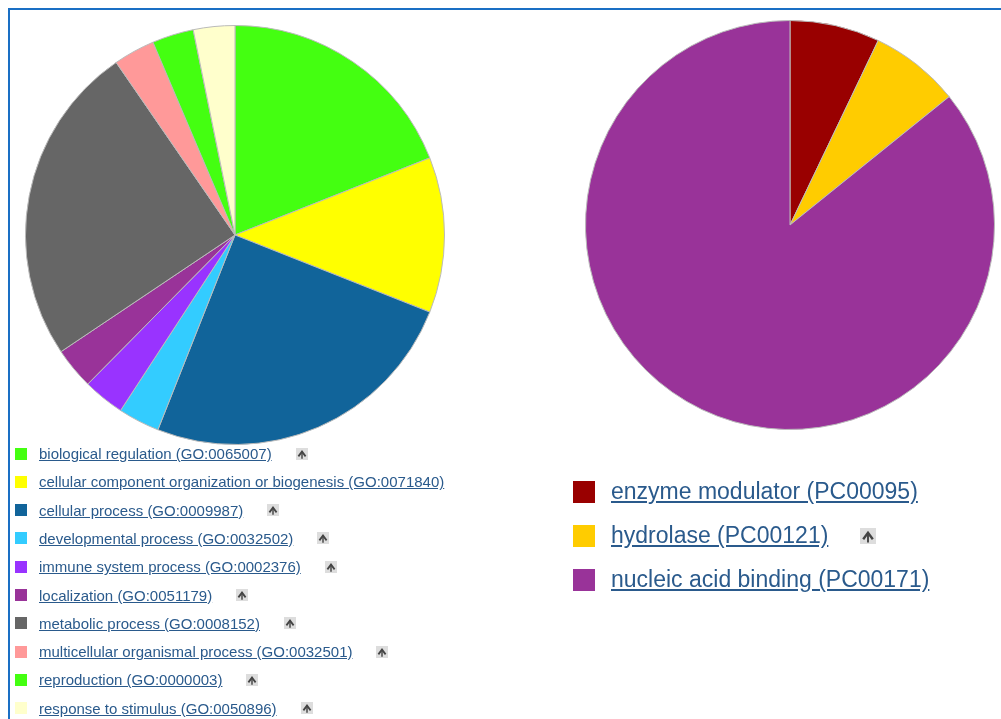  Describe the element at coordinates (126, 595) in the screenshot. I see `legend-label: localization (GO:0051179)` at that location.